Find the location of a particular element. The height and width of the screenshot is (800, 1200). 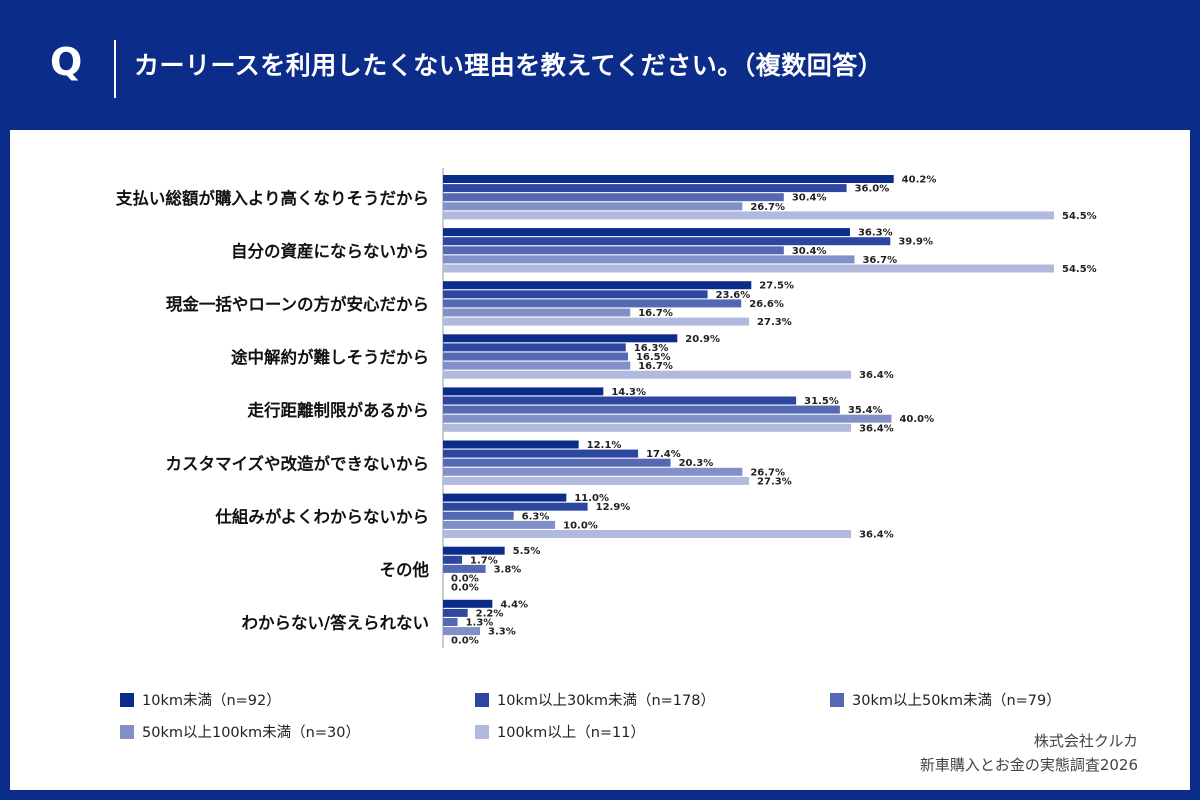

data-label: 12.9% is located at coordinates (613, 507).